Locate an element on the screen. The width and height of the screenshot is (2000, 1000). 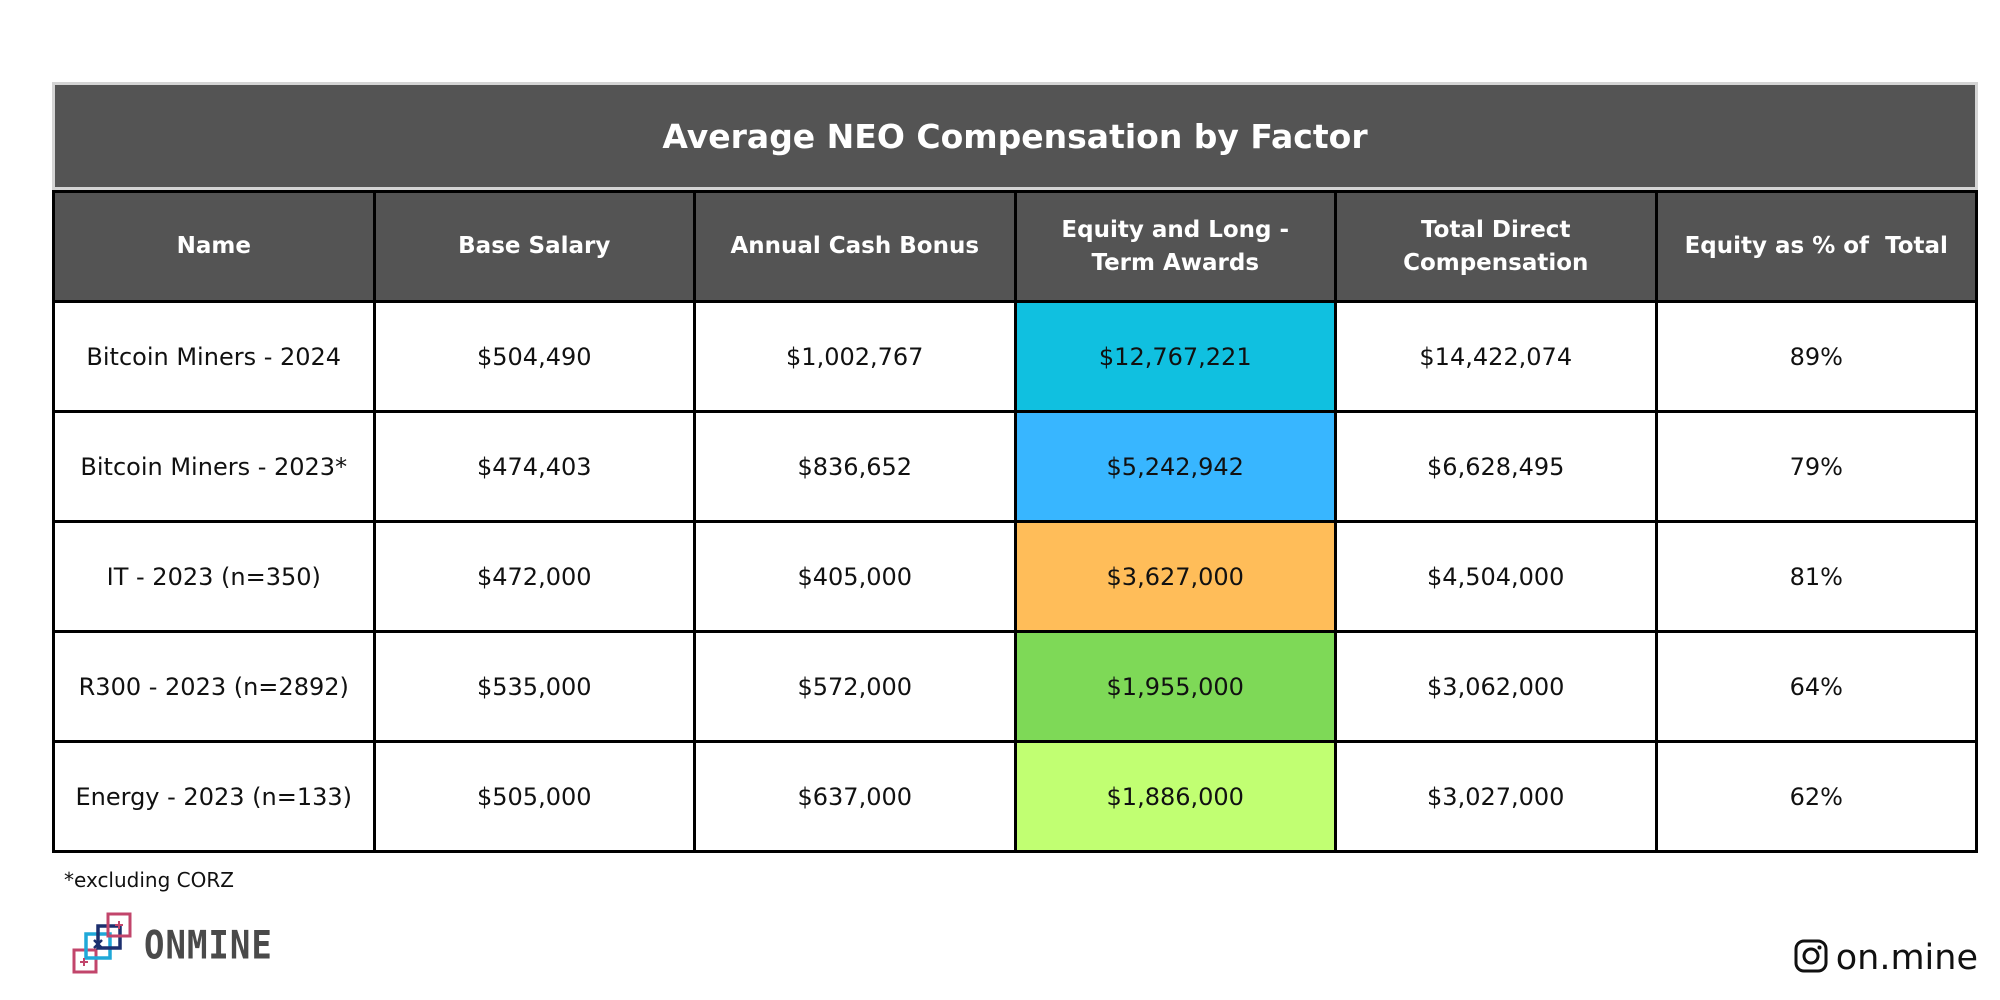
brand-logo: ONMINE is located at coordinates (172, 946).